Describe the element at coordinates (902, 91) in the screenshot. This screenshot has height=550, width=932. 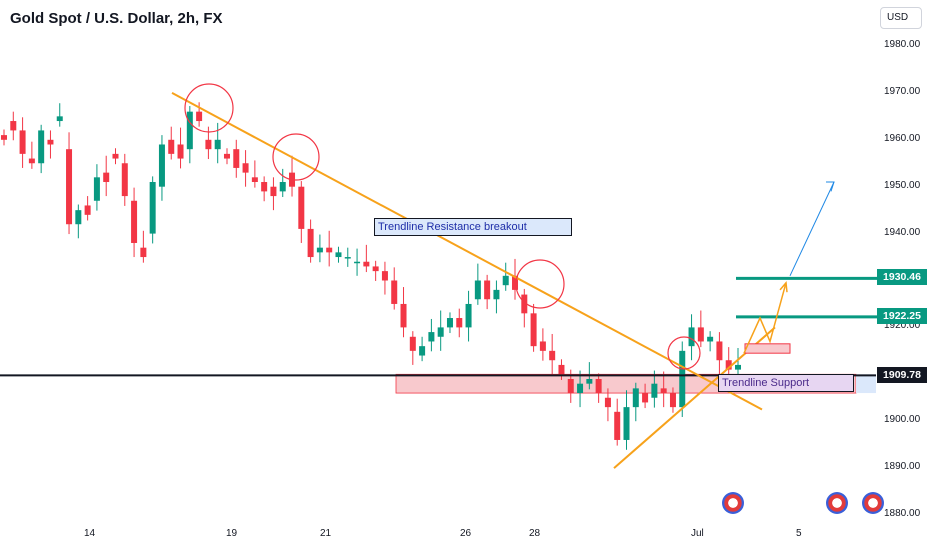
I see `y-tick-label: 1970.00` at that location.